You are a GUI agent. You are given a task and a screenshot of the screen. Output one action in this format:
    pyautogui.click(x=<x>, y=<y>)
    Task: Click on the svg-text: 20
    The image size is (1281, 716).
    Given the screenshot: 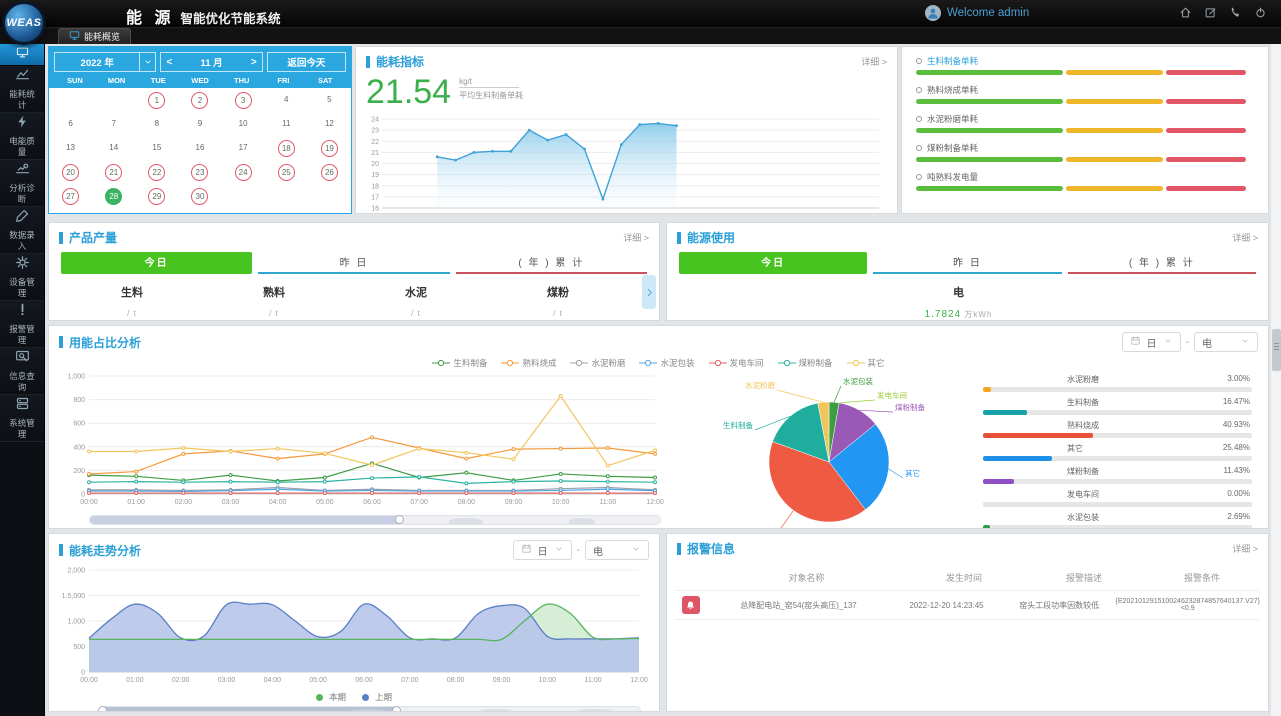 What is the action you would take?
    pyautogui.click(x=375, y=164)
    